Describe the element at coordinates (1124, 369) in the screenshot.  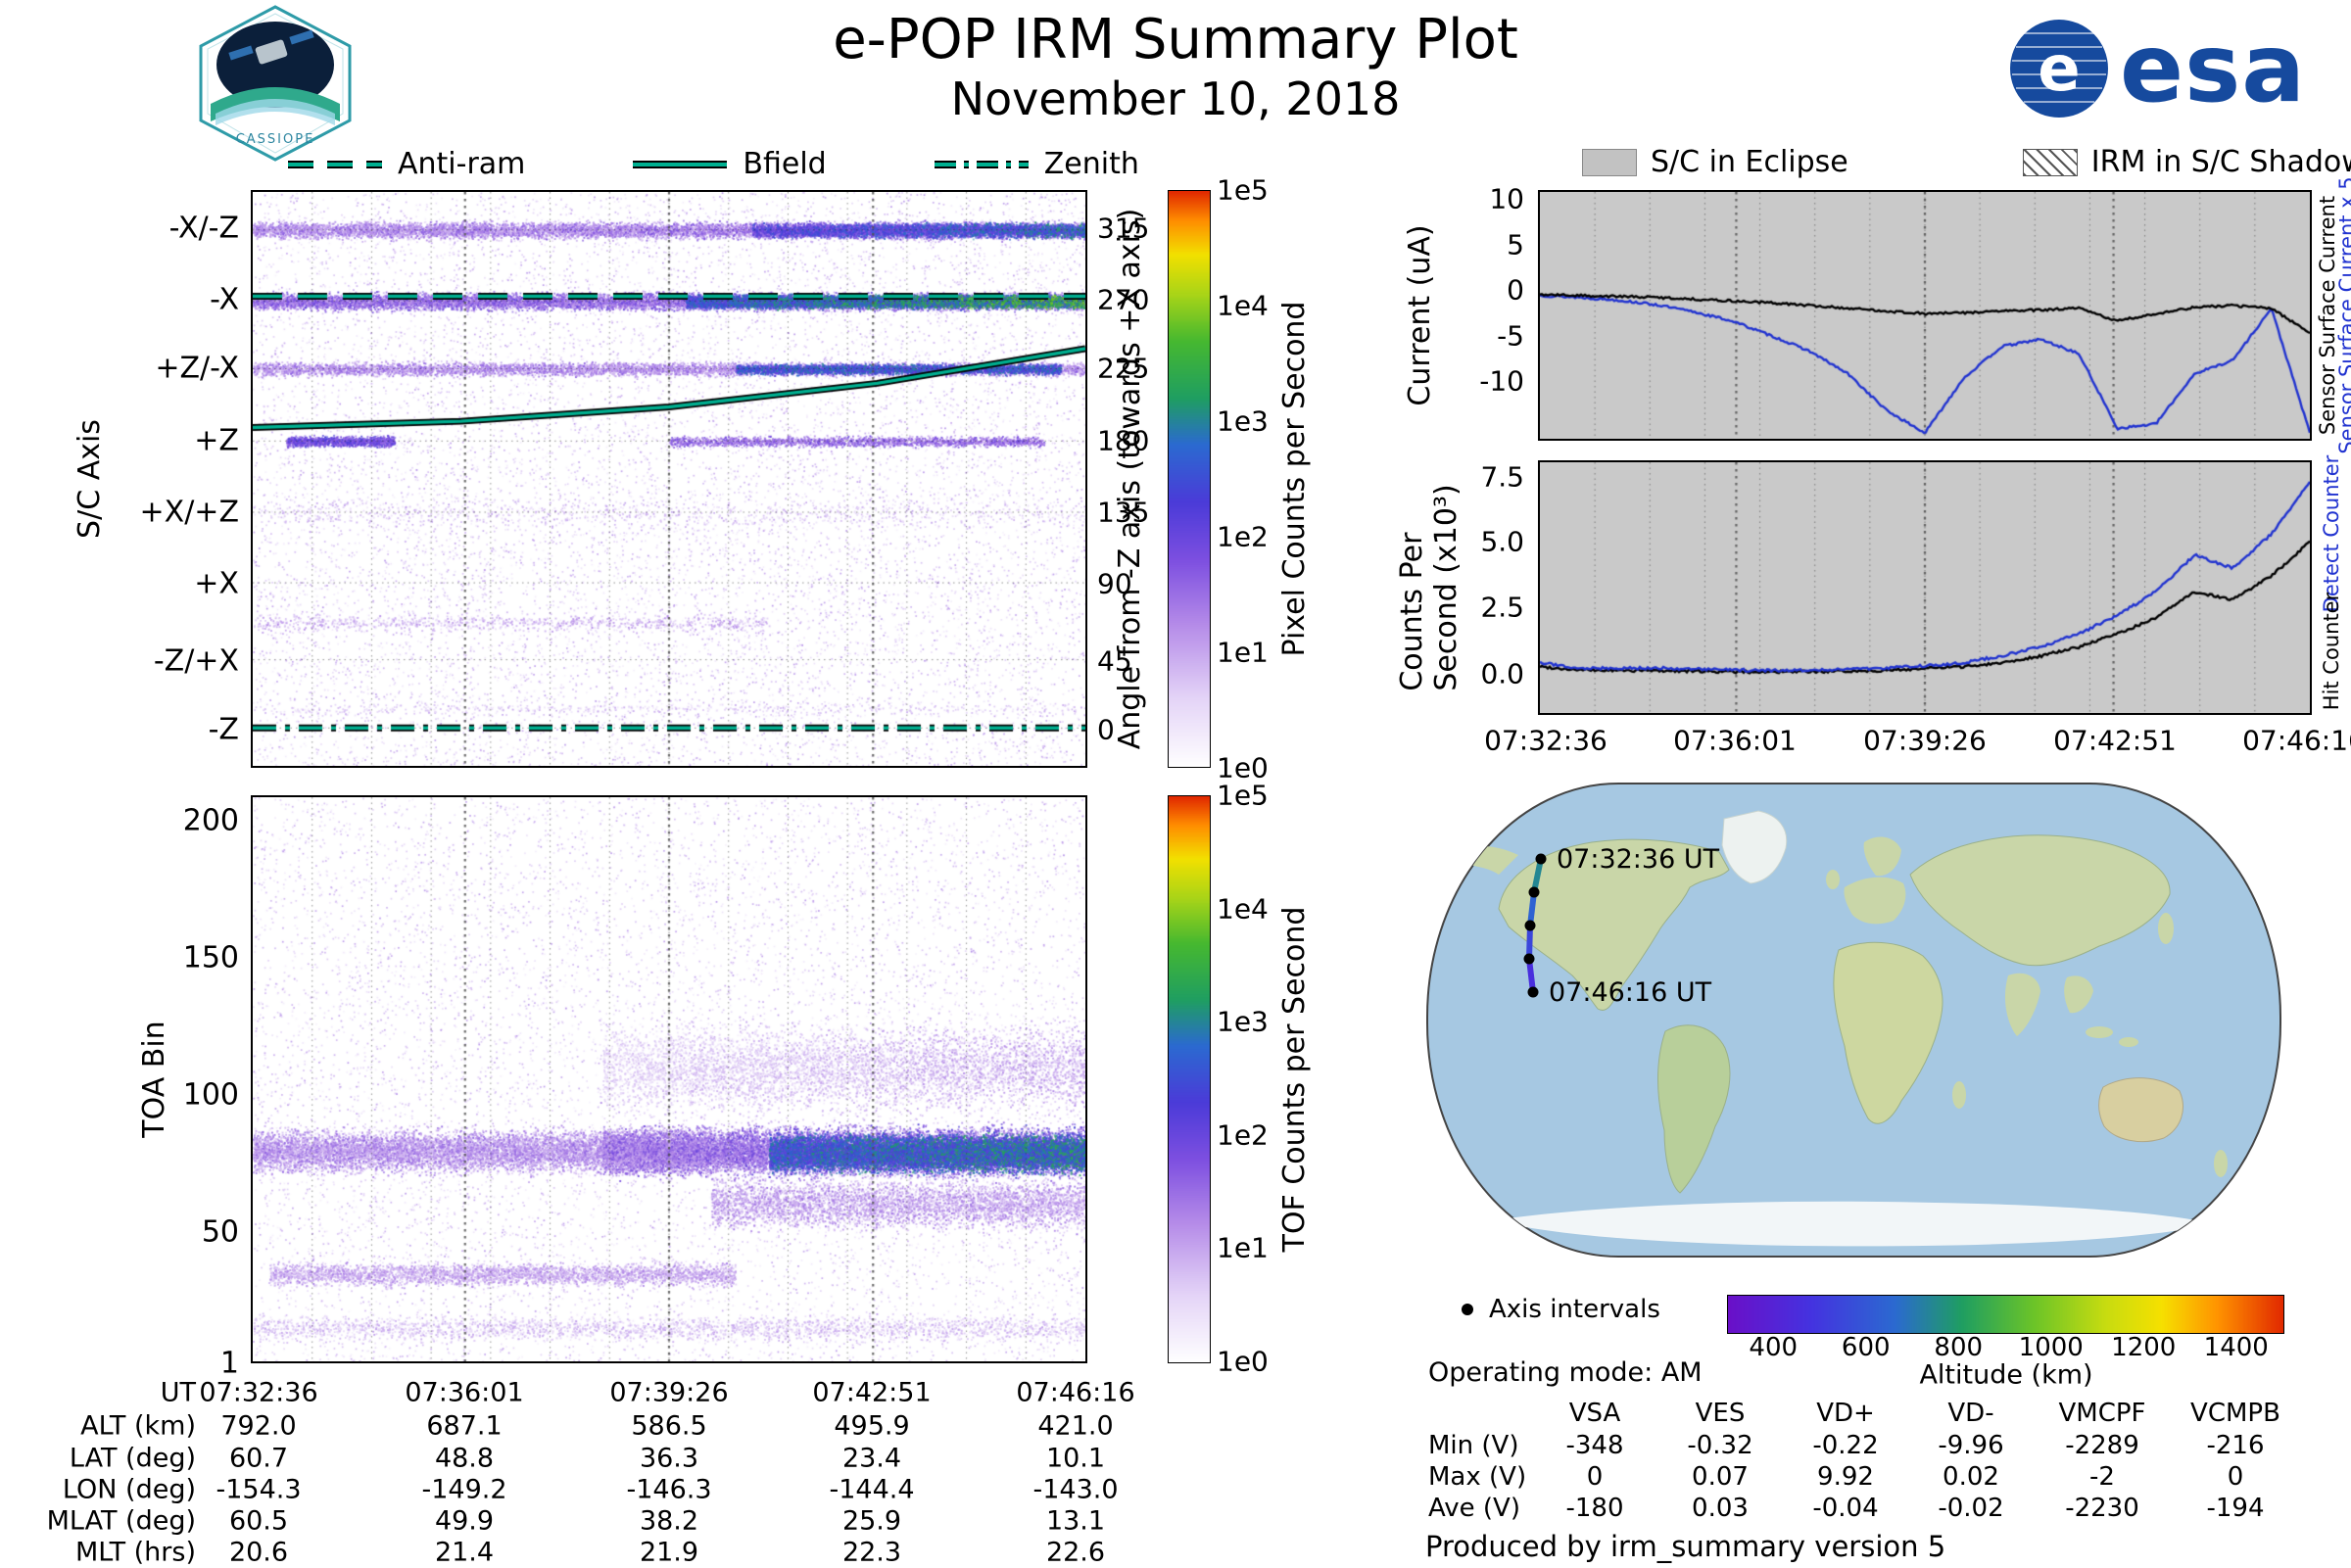
I see `angle-tick: 225` at that location.